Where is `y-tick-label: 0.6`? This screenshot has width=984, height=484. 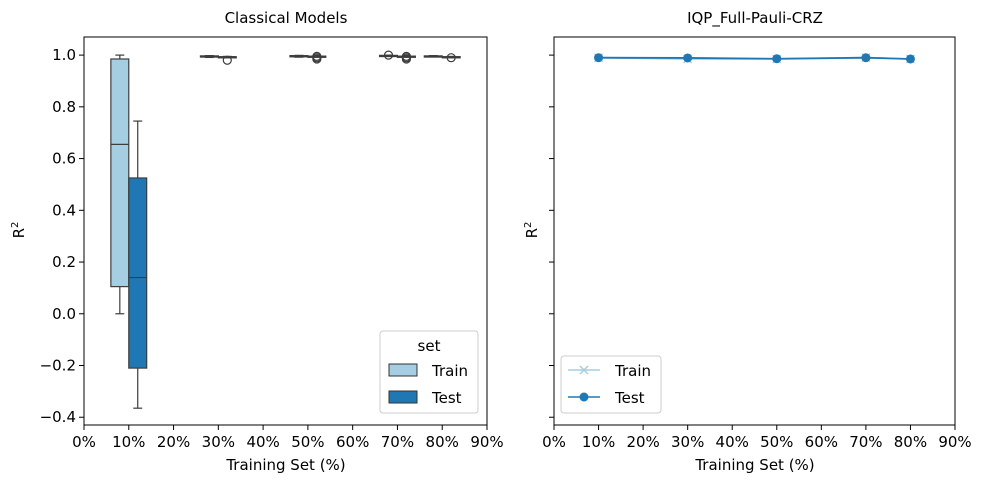
y-tick-label: 0.6 is located at coordinates (64, 159).